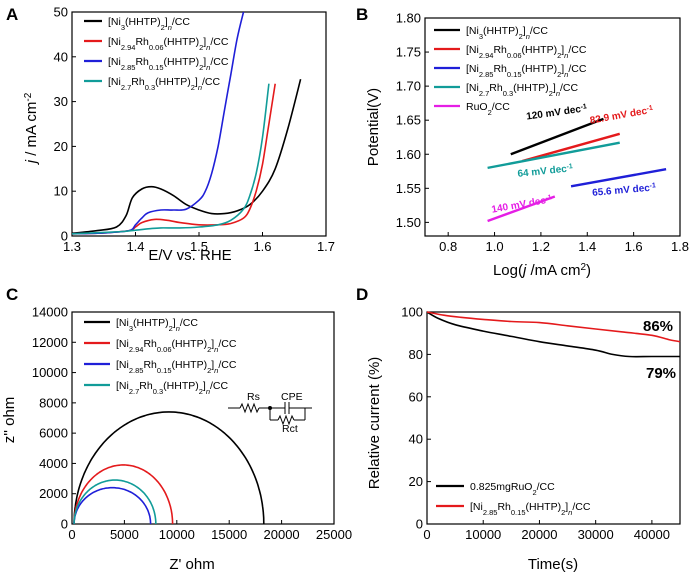 The width and height of the screenshot is (692, 576). I want to click on tafel-line-RuO2, so click(521, 209).